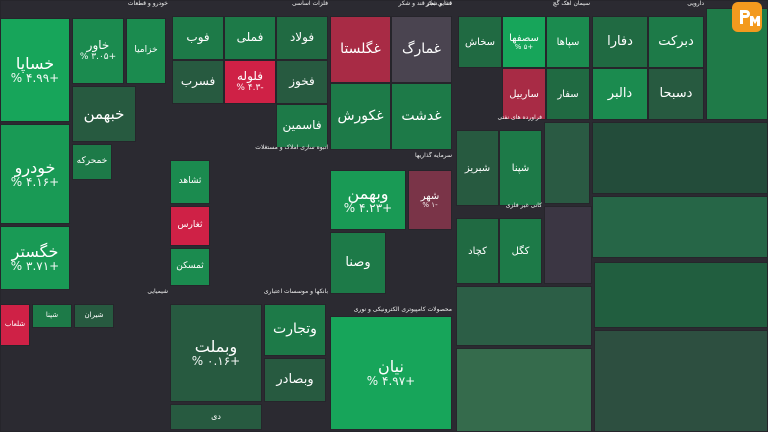 This screenshot has width=768, height=432. What do you see at coordinates (35, 266) in the screenshot?
I see `tile-change: +۳.۷۱ %` at bounding box center [35, 266].